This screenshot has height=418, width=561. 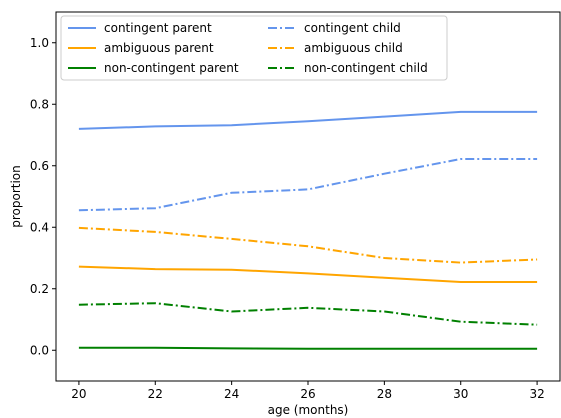 I want to click on y-tick-label: 0.4, so click(x=39, y=227).